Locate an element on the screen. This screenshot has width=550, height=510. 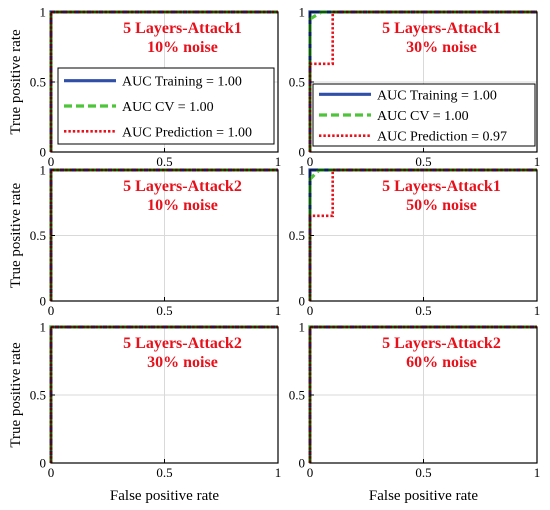
legend-label: AUC Prediction = 0.97 is located at coordinates (442, 137).